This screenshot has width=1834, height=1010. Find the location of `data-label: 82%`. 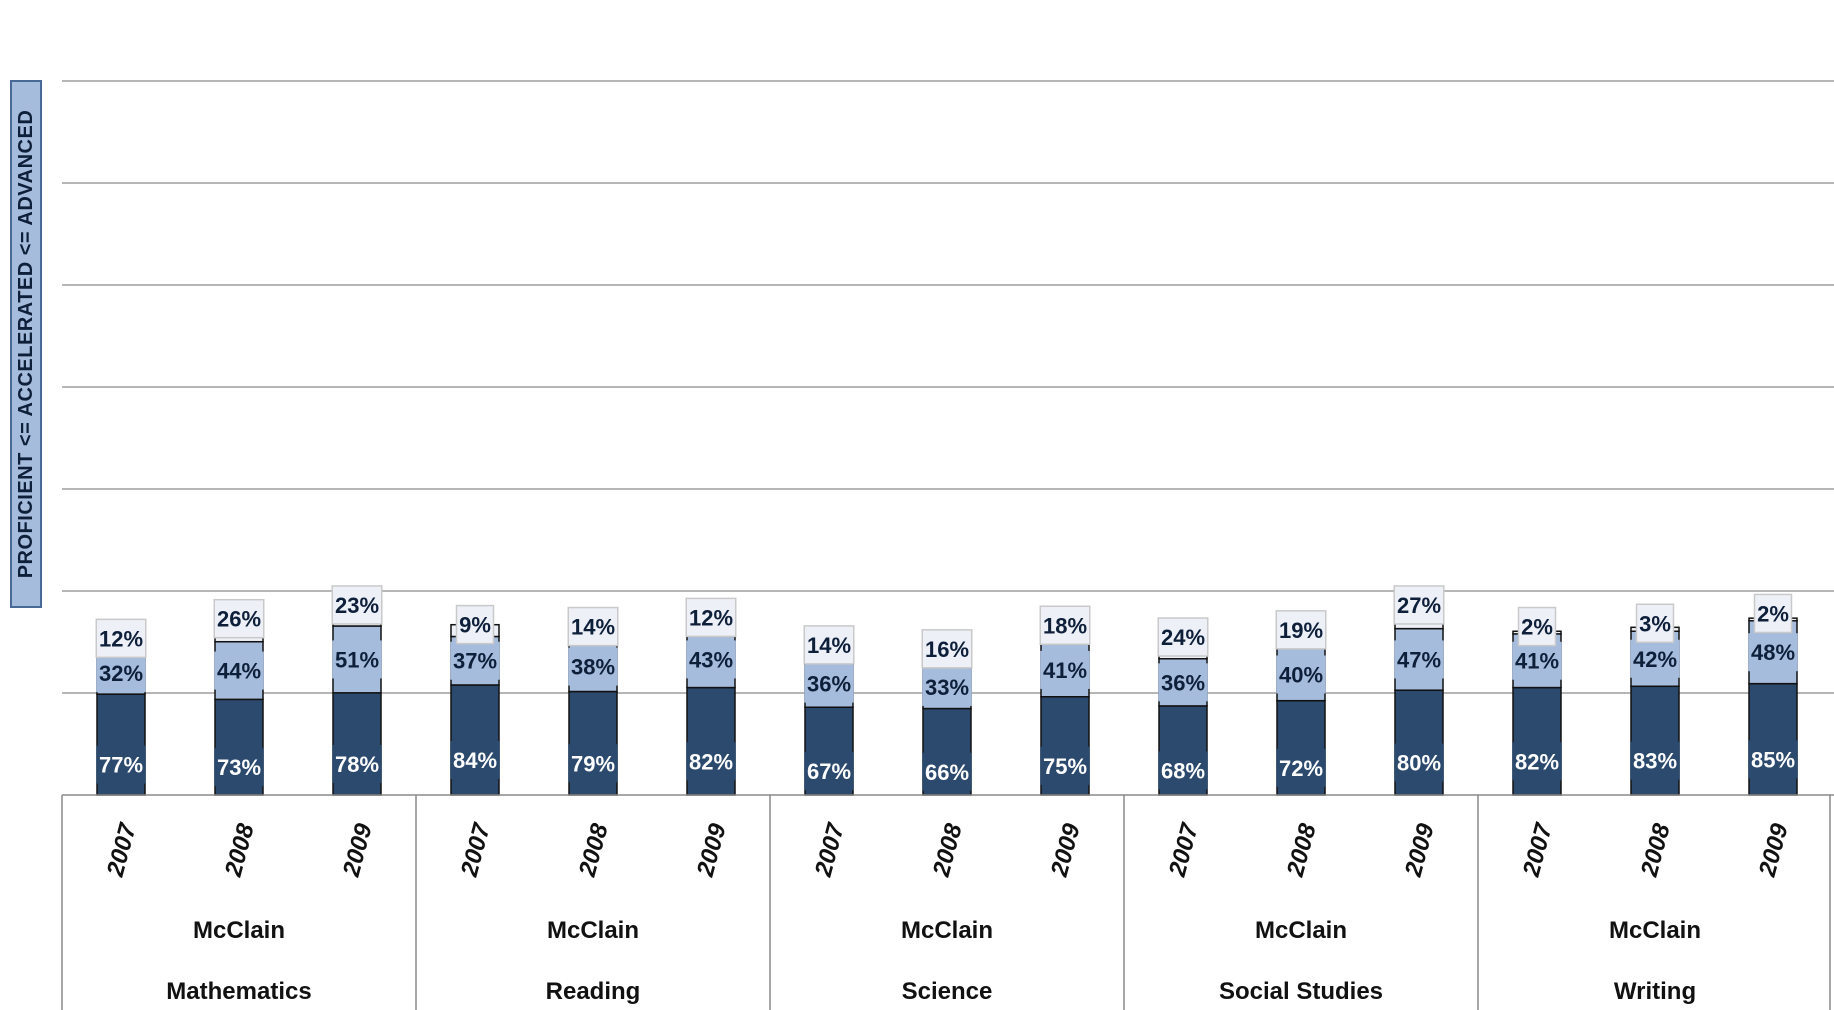

data-label: 82% is located at coordinates (1537, 761).